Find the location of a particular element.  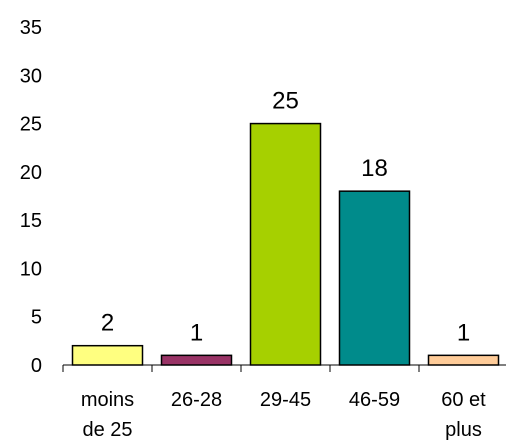

category-label: moins is located at coordinates (107, 400).